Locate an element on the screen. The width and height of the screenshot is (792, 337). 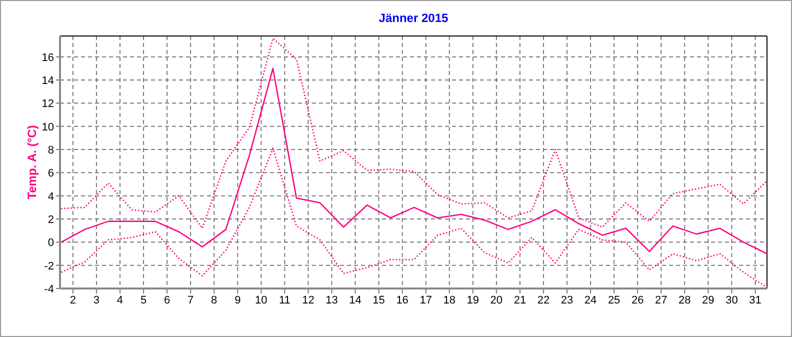
x-tick-label: 28 is located at coordinates (684, 300).